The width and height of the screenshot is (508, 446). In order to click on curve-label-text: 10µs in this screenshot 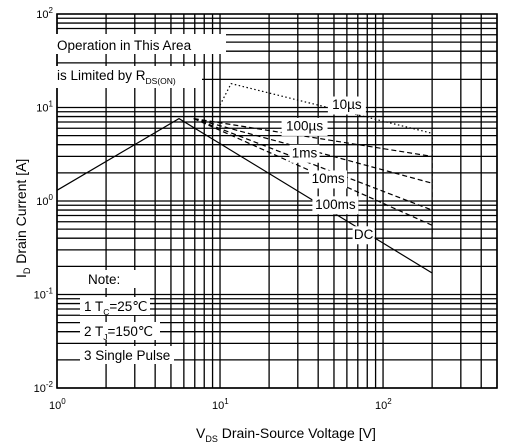, I will do `click(347, 104)`.